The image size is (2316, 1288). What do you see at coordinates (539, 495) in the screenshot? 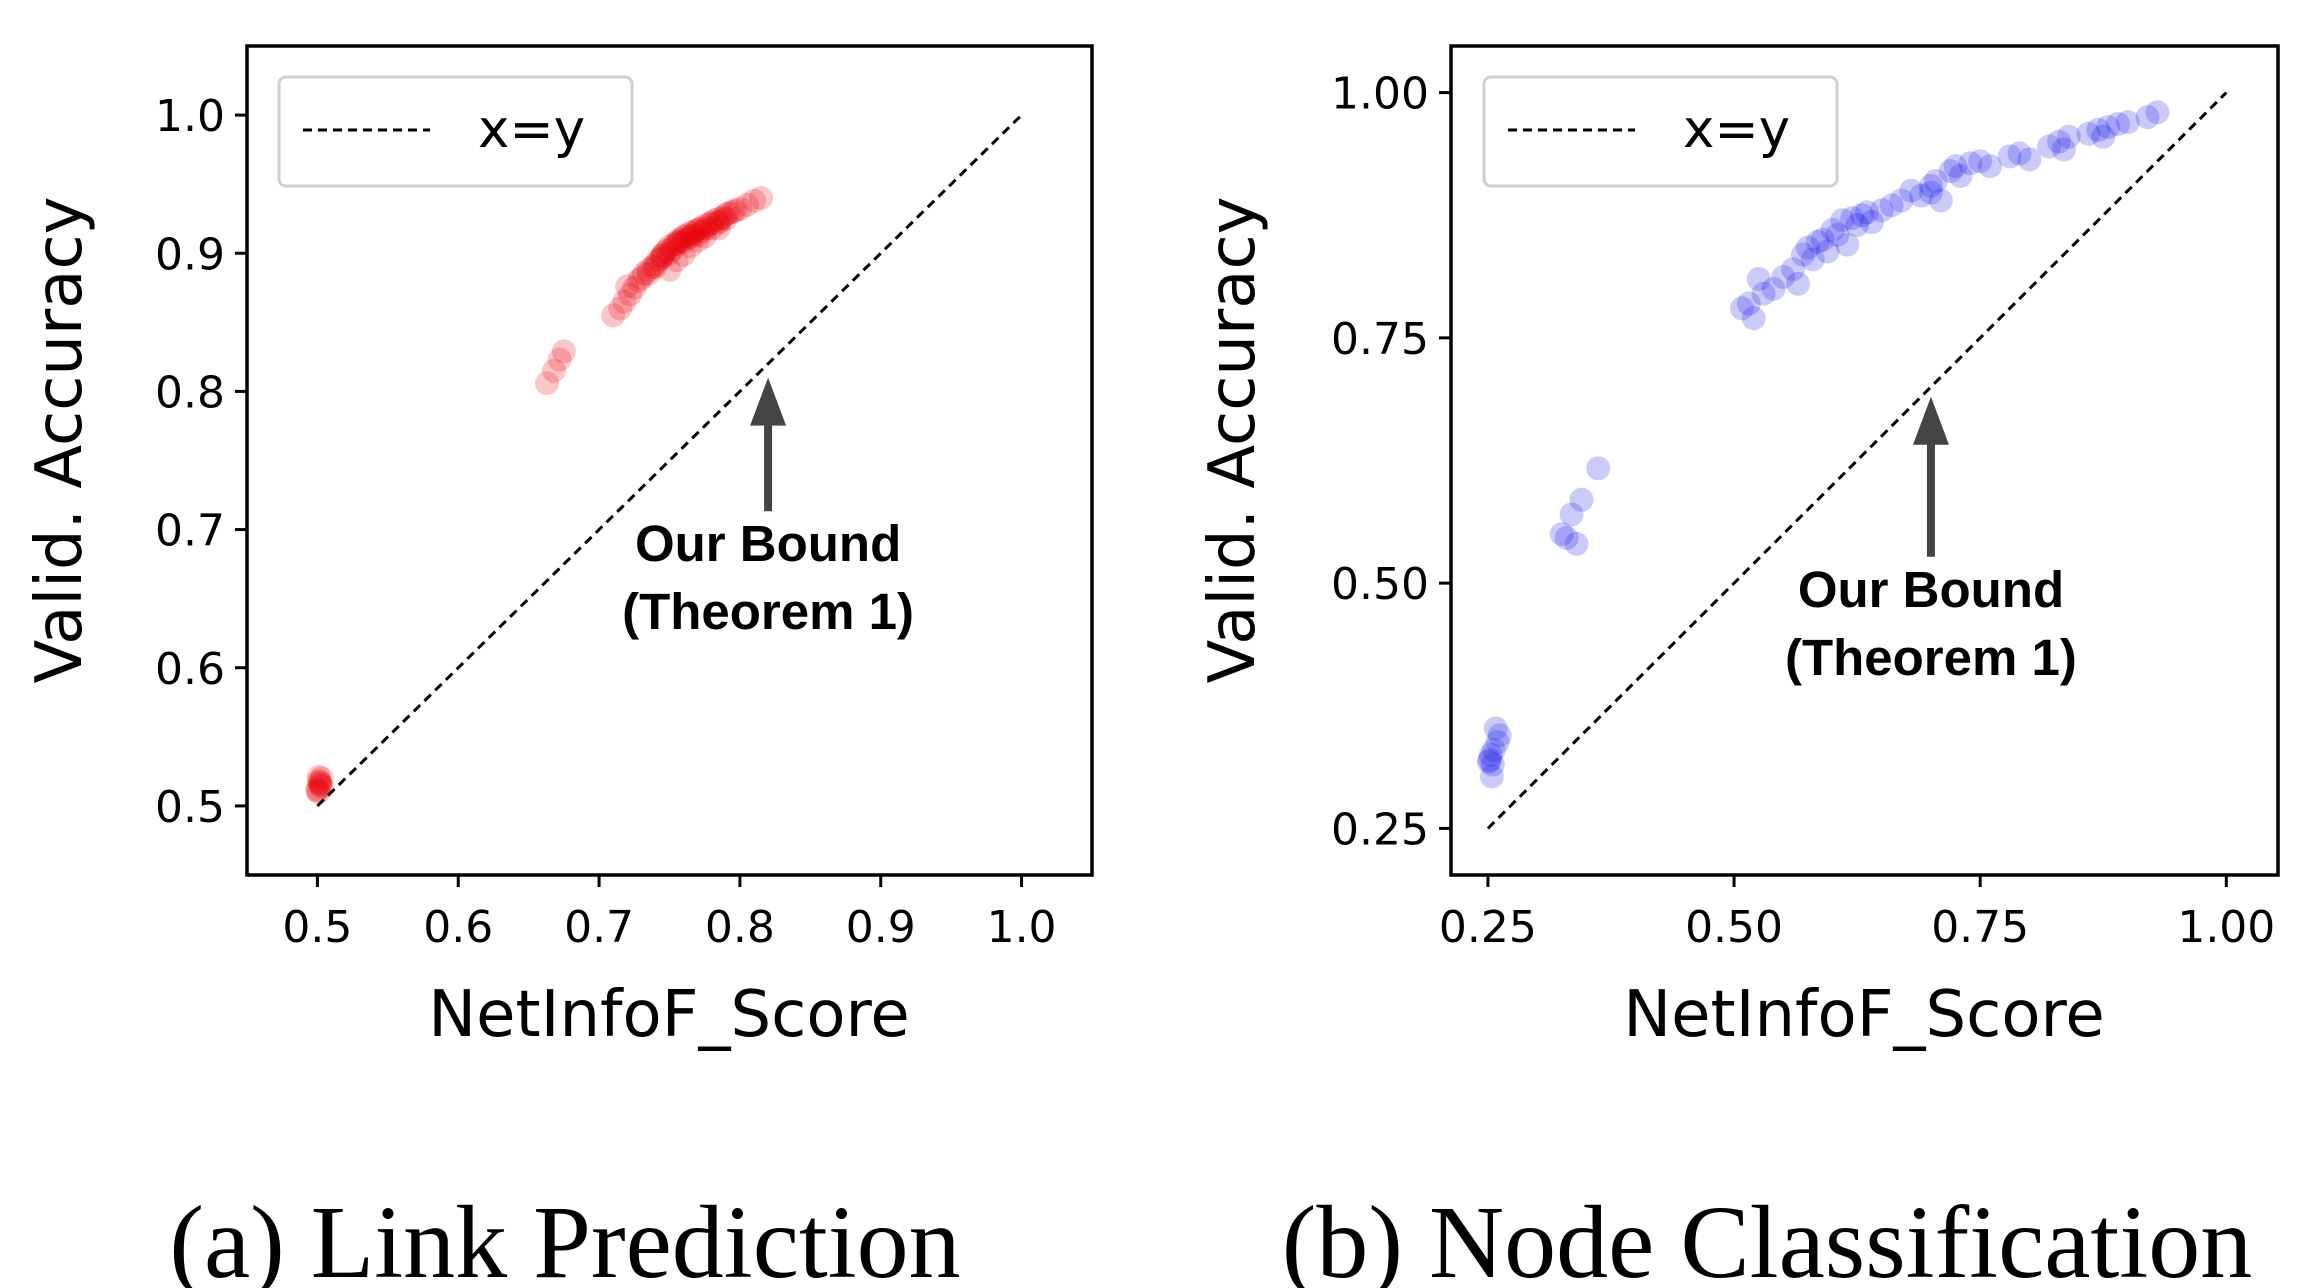
I see `scatter-points` at bounding box center [539, 495].